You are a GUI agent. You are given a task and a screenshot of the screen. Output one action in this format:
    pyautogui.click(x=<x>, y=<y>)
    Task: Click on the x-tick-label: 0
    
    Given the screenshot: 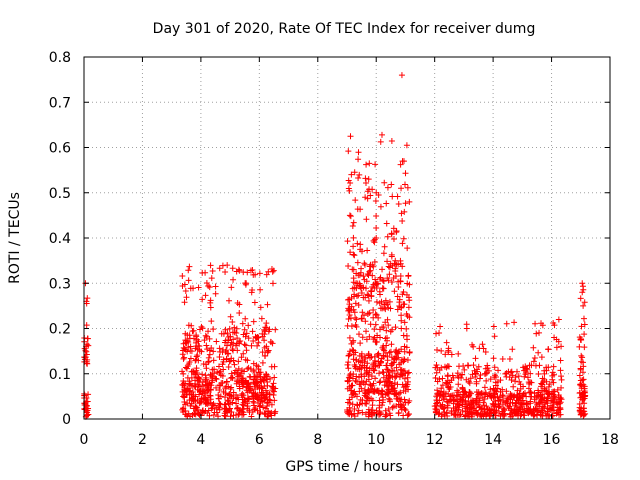 What is the action you would take?
    pyautogui.click(x=84, y=440)
    